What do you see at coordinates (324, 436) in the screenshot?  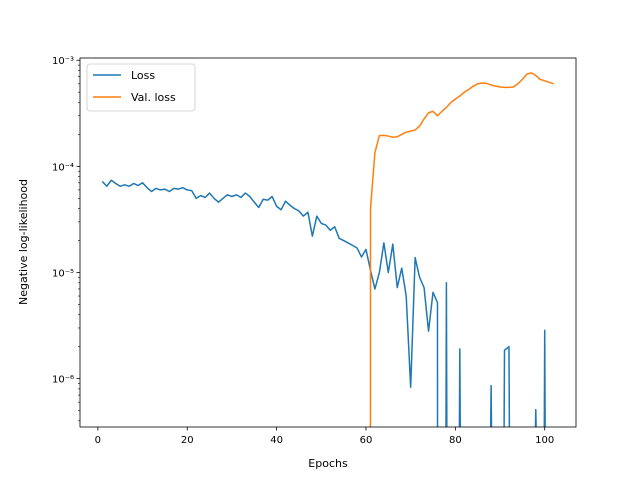 I see `x-axis: 0 20 40 60 80 100` at bounding box center [324, 436].